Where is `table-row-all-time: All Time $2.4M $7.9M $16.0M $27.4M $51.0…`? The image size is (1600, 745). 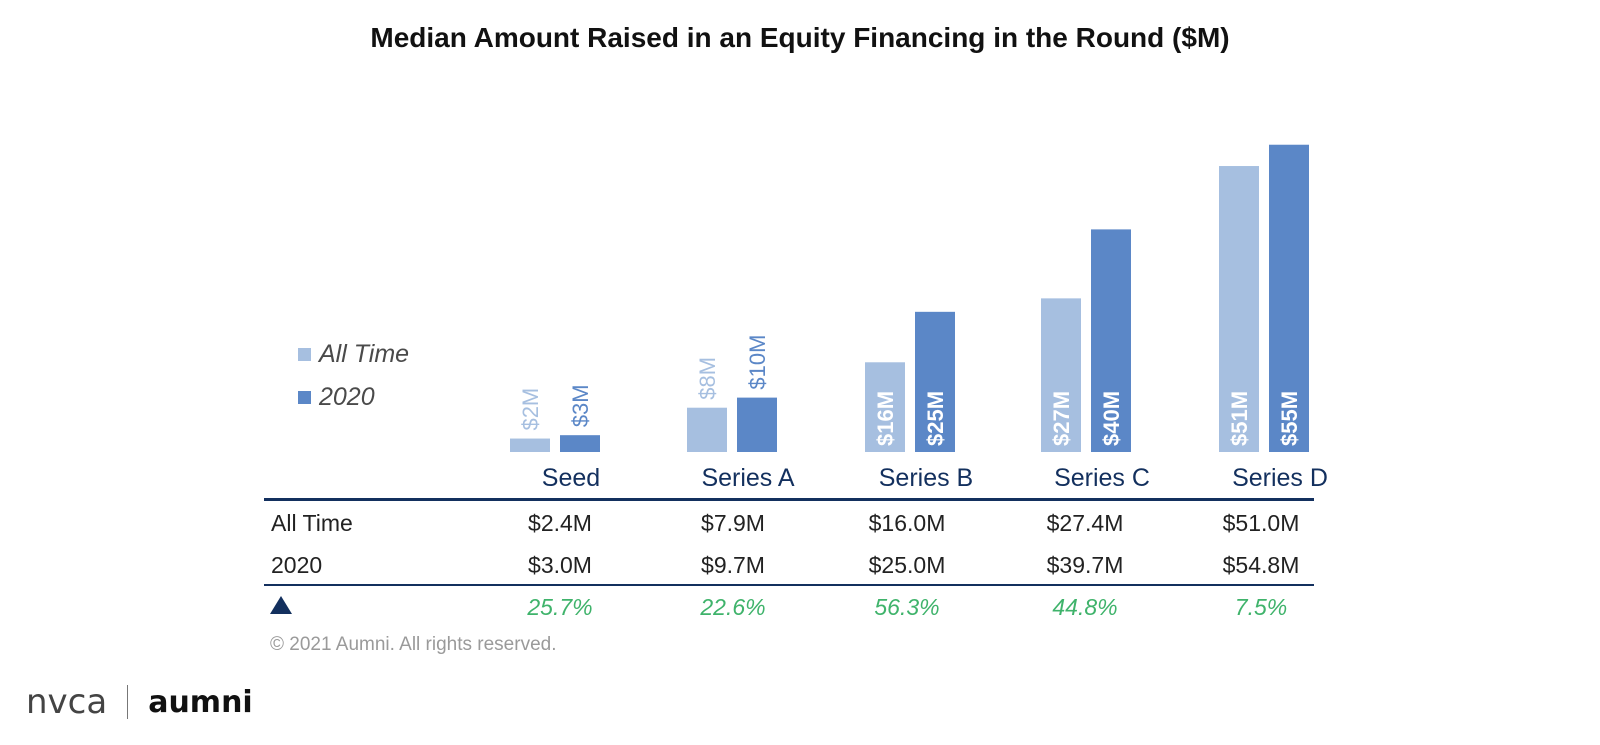
table-row-all-time: All Time $2.4M $7.9M $16.0M $27.4M $51.0… is located at coordinates (789, 523).